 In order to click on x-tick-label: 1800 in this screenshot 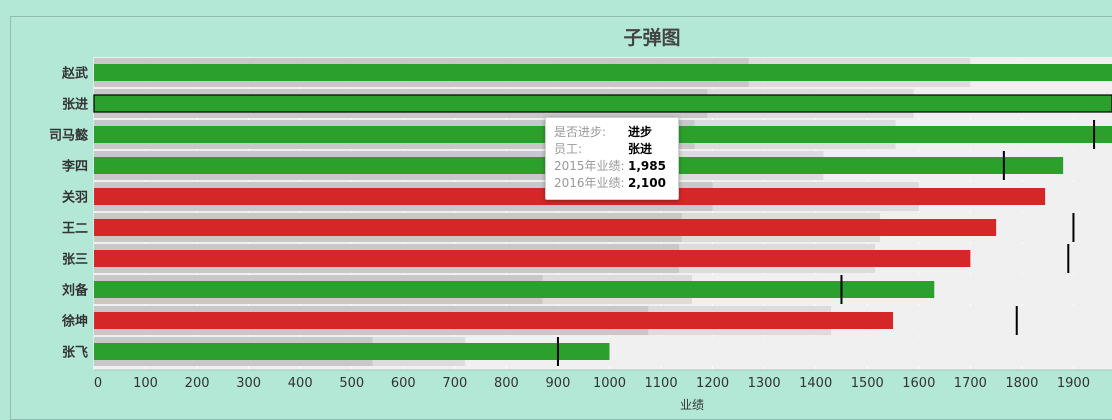, I will do `click(1021, 383)`.